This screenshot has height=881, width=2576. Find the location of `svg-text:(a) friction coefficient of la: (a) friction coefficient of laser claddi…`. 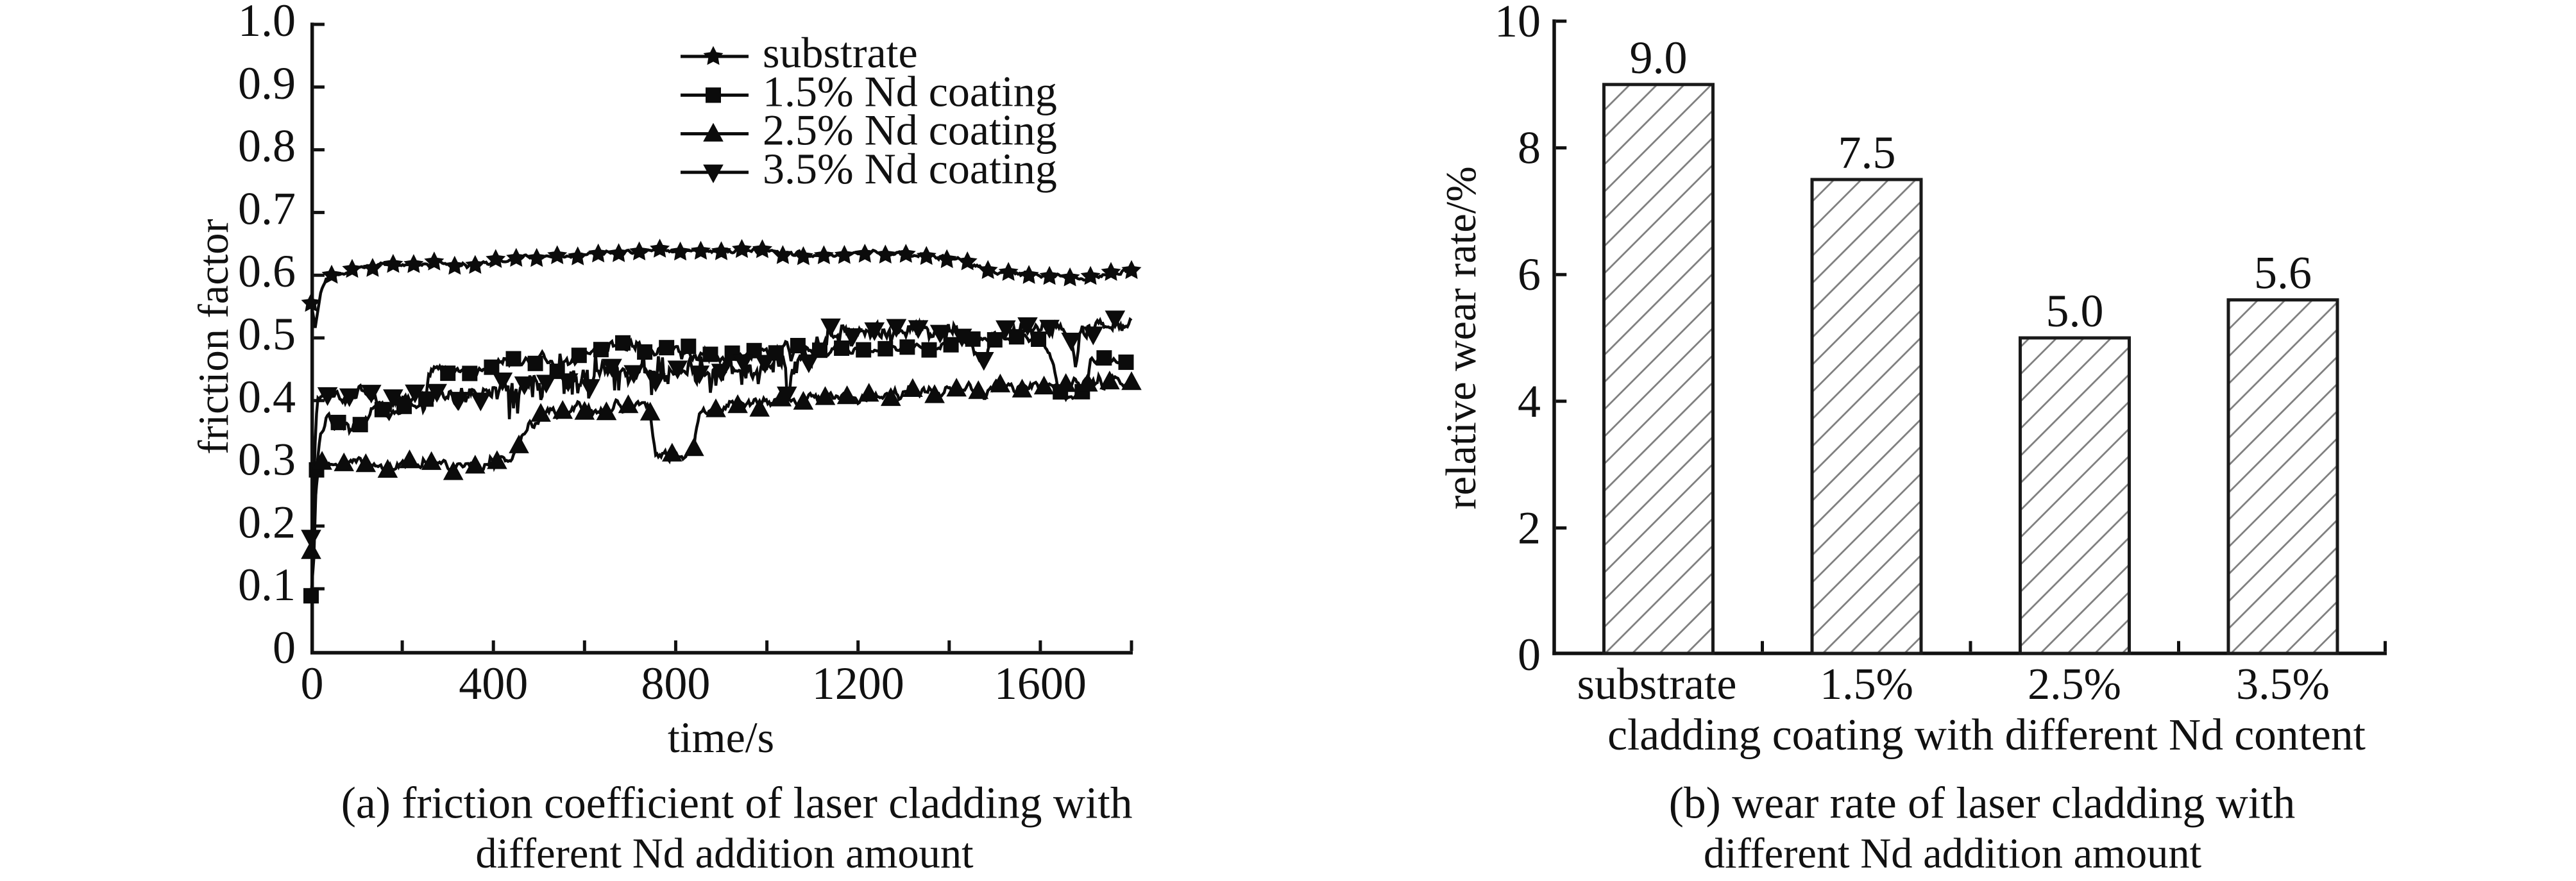

svg-text:(a) friction coefficient of la: (a) friction coefficient of laser claddi… is located at coordinates (737, 803).